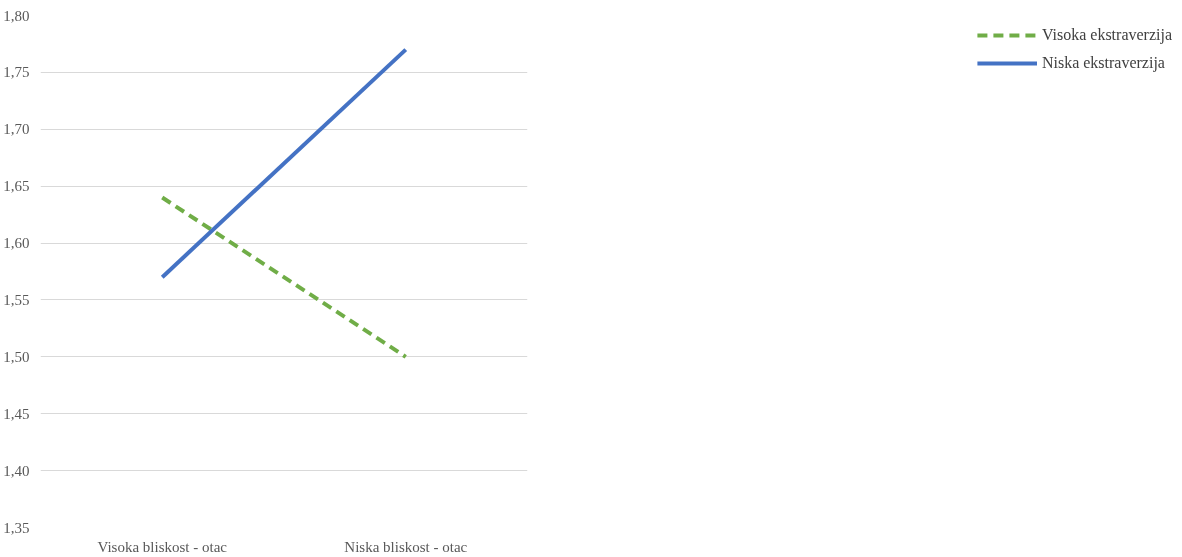  I want to click on y-tick-label: 1,55, so click(16, 299).